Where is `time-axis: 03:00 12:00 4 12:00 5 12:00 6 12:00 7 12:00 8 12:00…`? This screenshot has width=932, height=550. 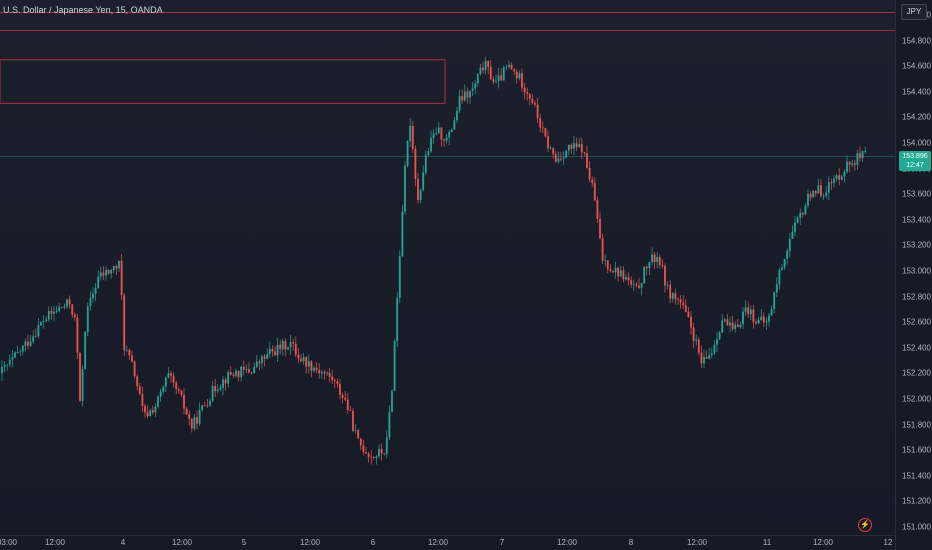
time-axis: 03:00 12:00 4 12:00 5 12:00 6 12:00 7 12:00 8 12:00… is located at coordinates (447, 542).